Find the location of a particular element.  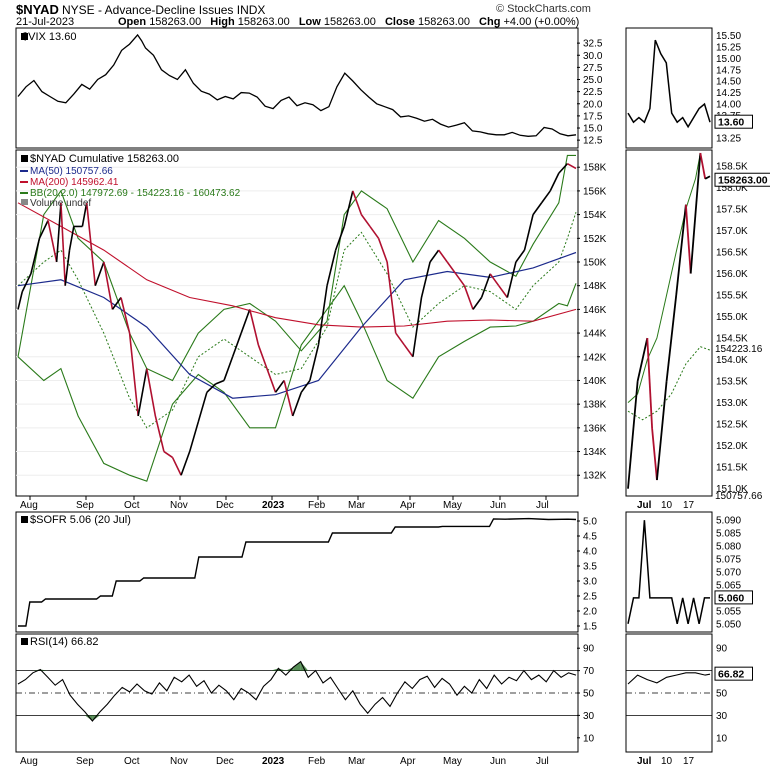

nyad-zoom-tick-label: 153.5K is located at coordinates (732, 382).